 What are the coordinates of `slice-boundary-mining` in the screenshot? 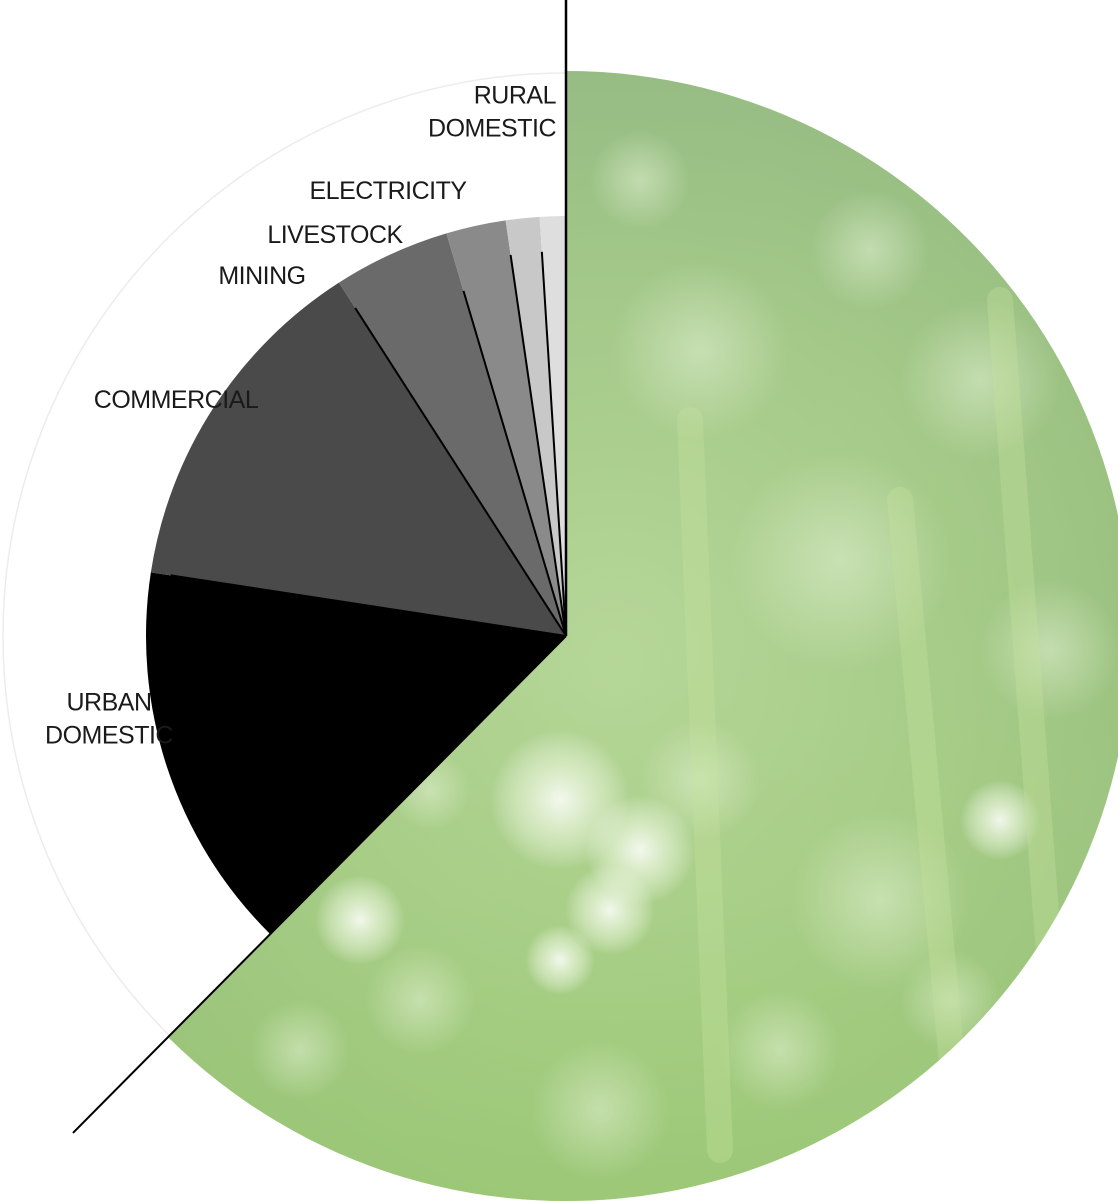 It's located at (460, 472).